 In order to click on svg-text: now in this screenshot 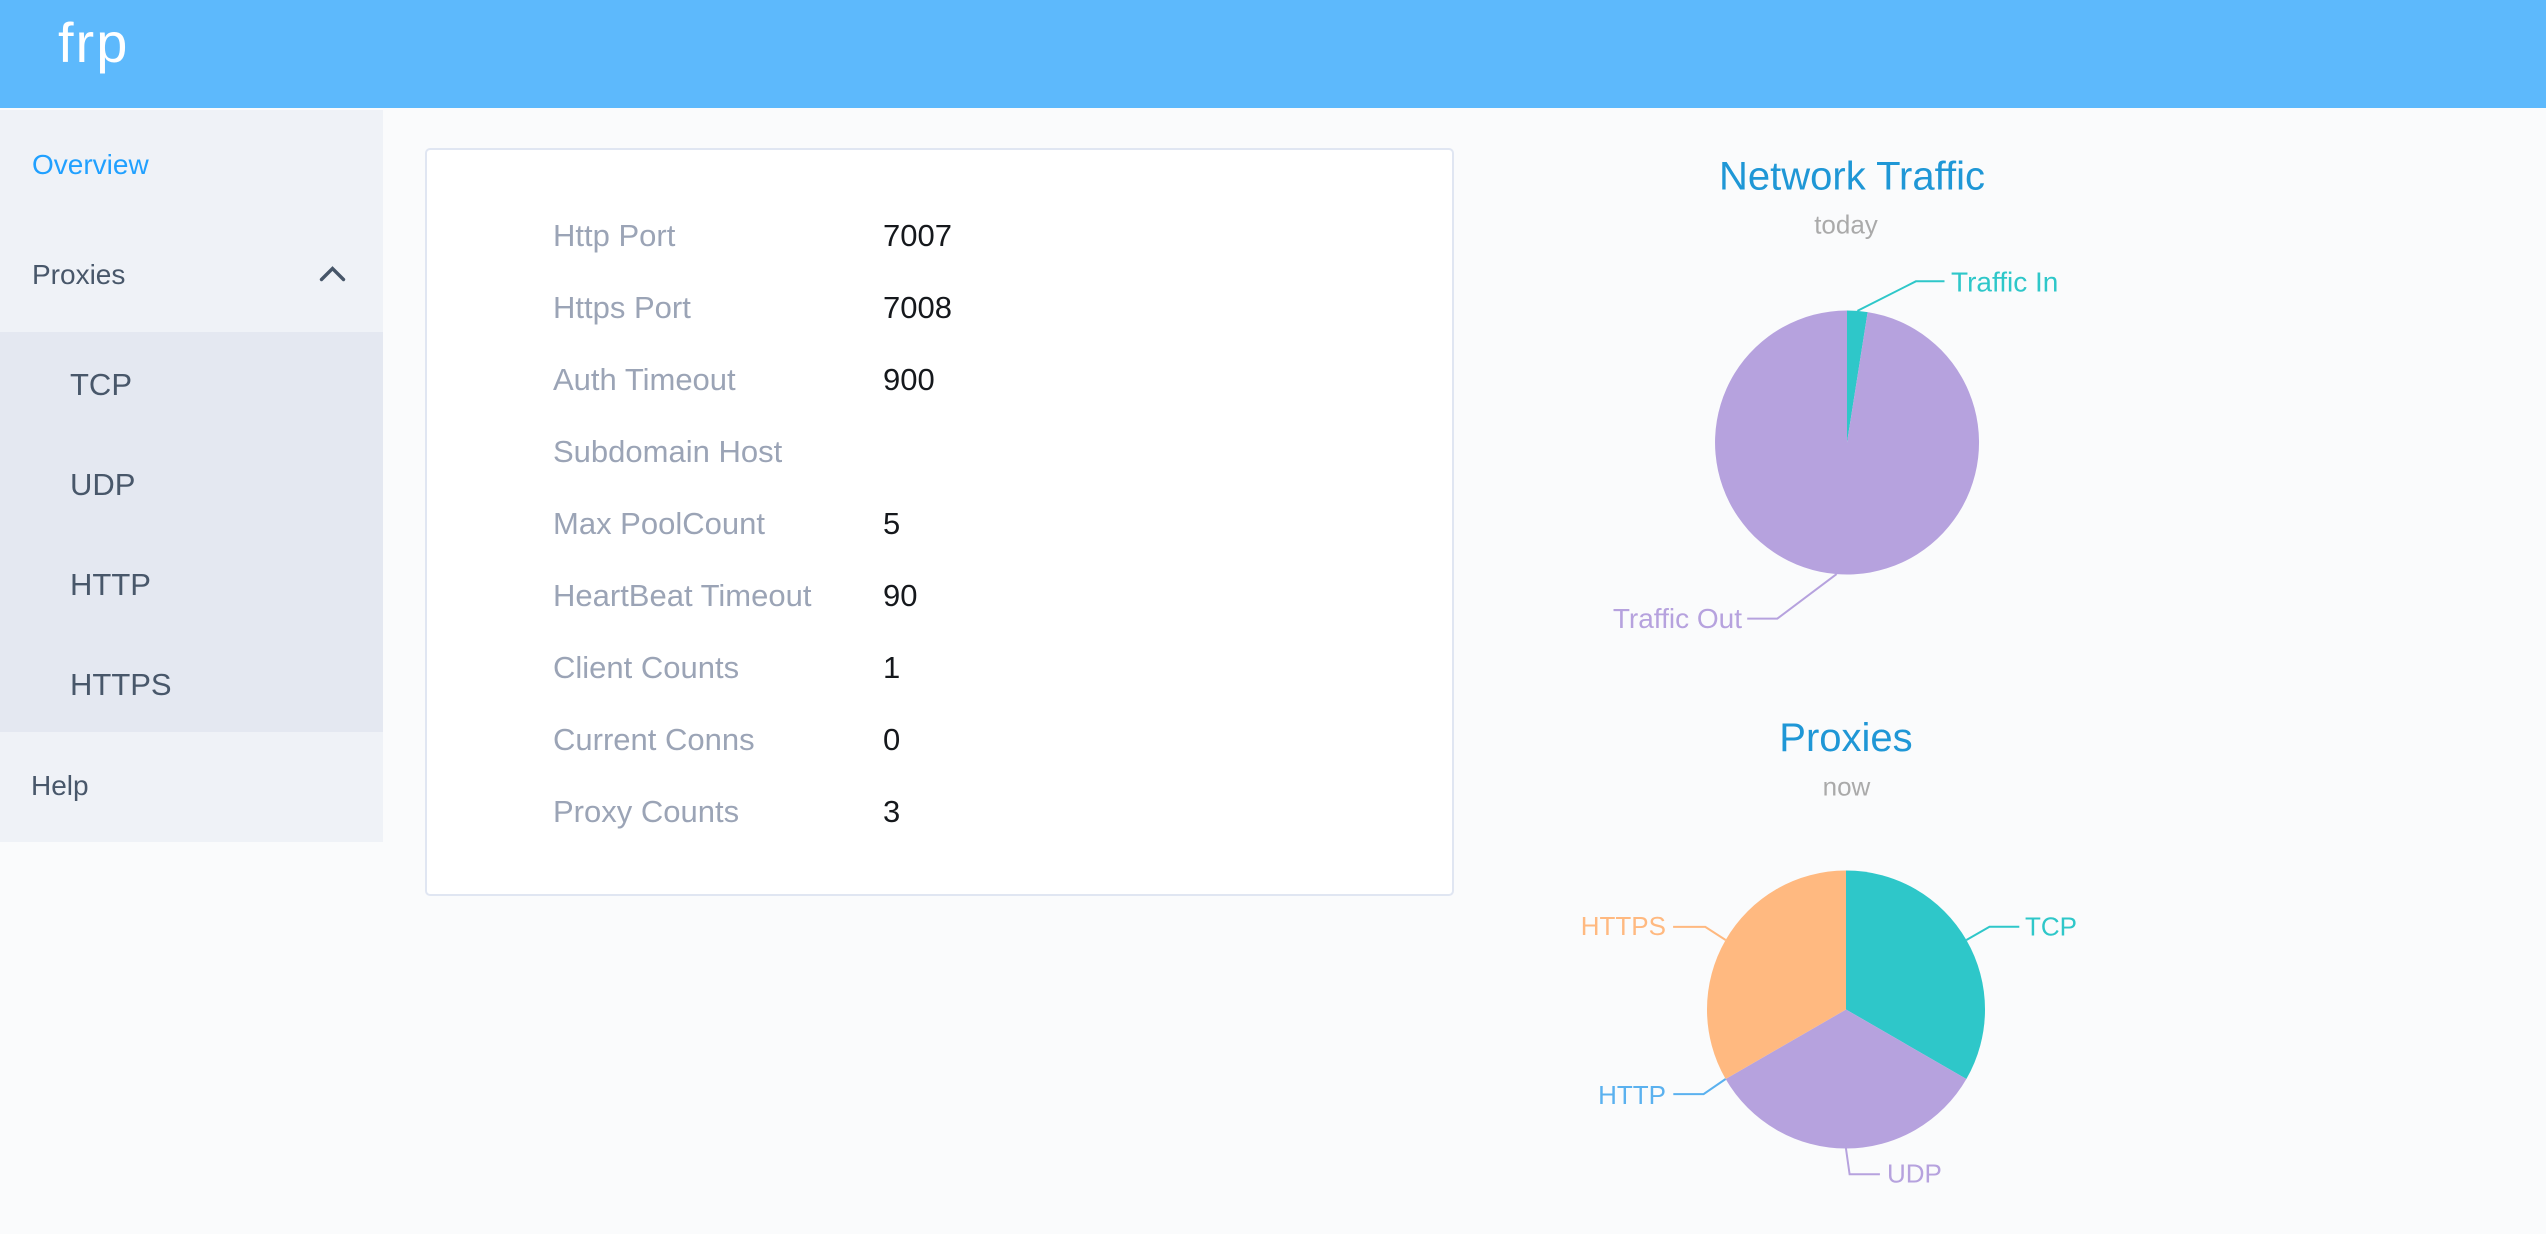, I will do `click(1847, 787)`.